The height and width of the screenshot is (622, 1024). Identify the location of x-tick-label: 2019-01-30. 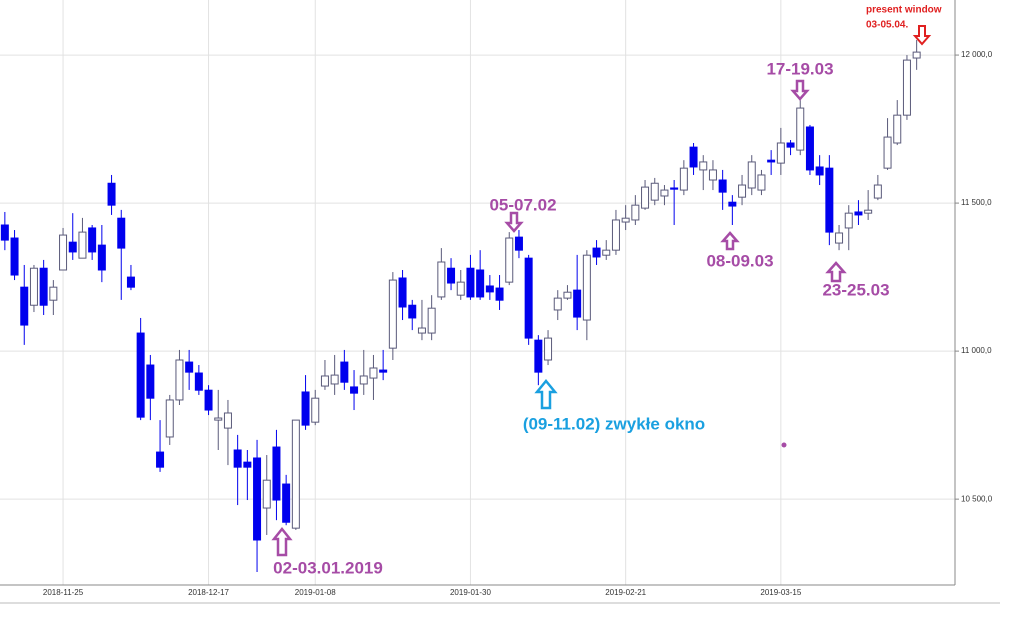
(470, 592).